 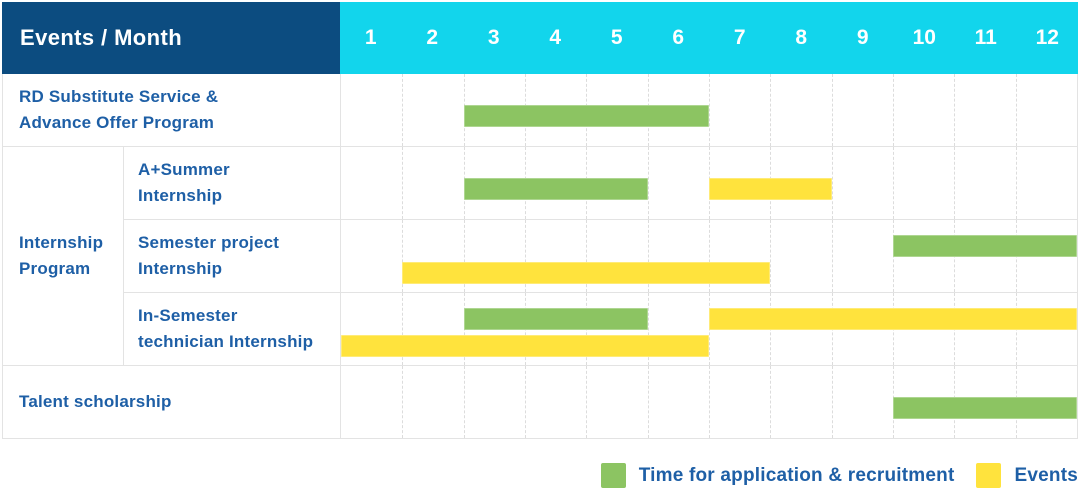 I want to click on row-label: In-Semester technician Internship, so click(x=232, y=329).